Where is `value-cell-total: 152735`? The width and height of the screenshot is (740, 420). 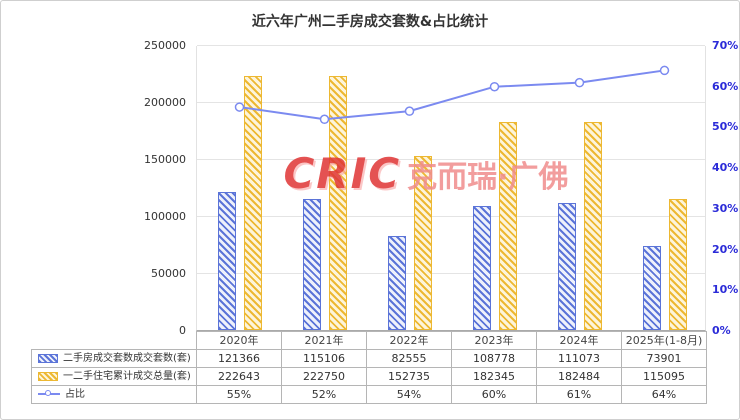 value-cell-total: 152735 is located at coordinates (409, 376).